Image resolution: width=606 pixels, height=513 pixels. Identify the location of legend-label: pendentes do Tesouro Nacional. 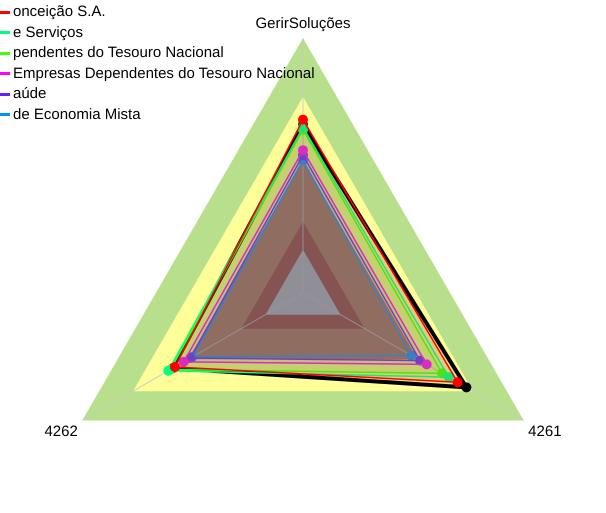
(118, 53).